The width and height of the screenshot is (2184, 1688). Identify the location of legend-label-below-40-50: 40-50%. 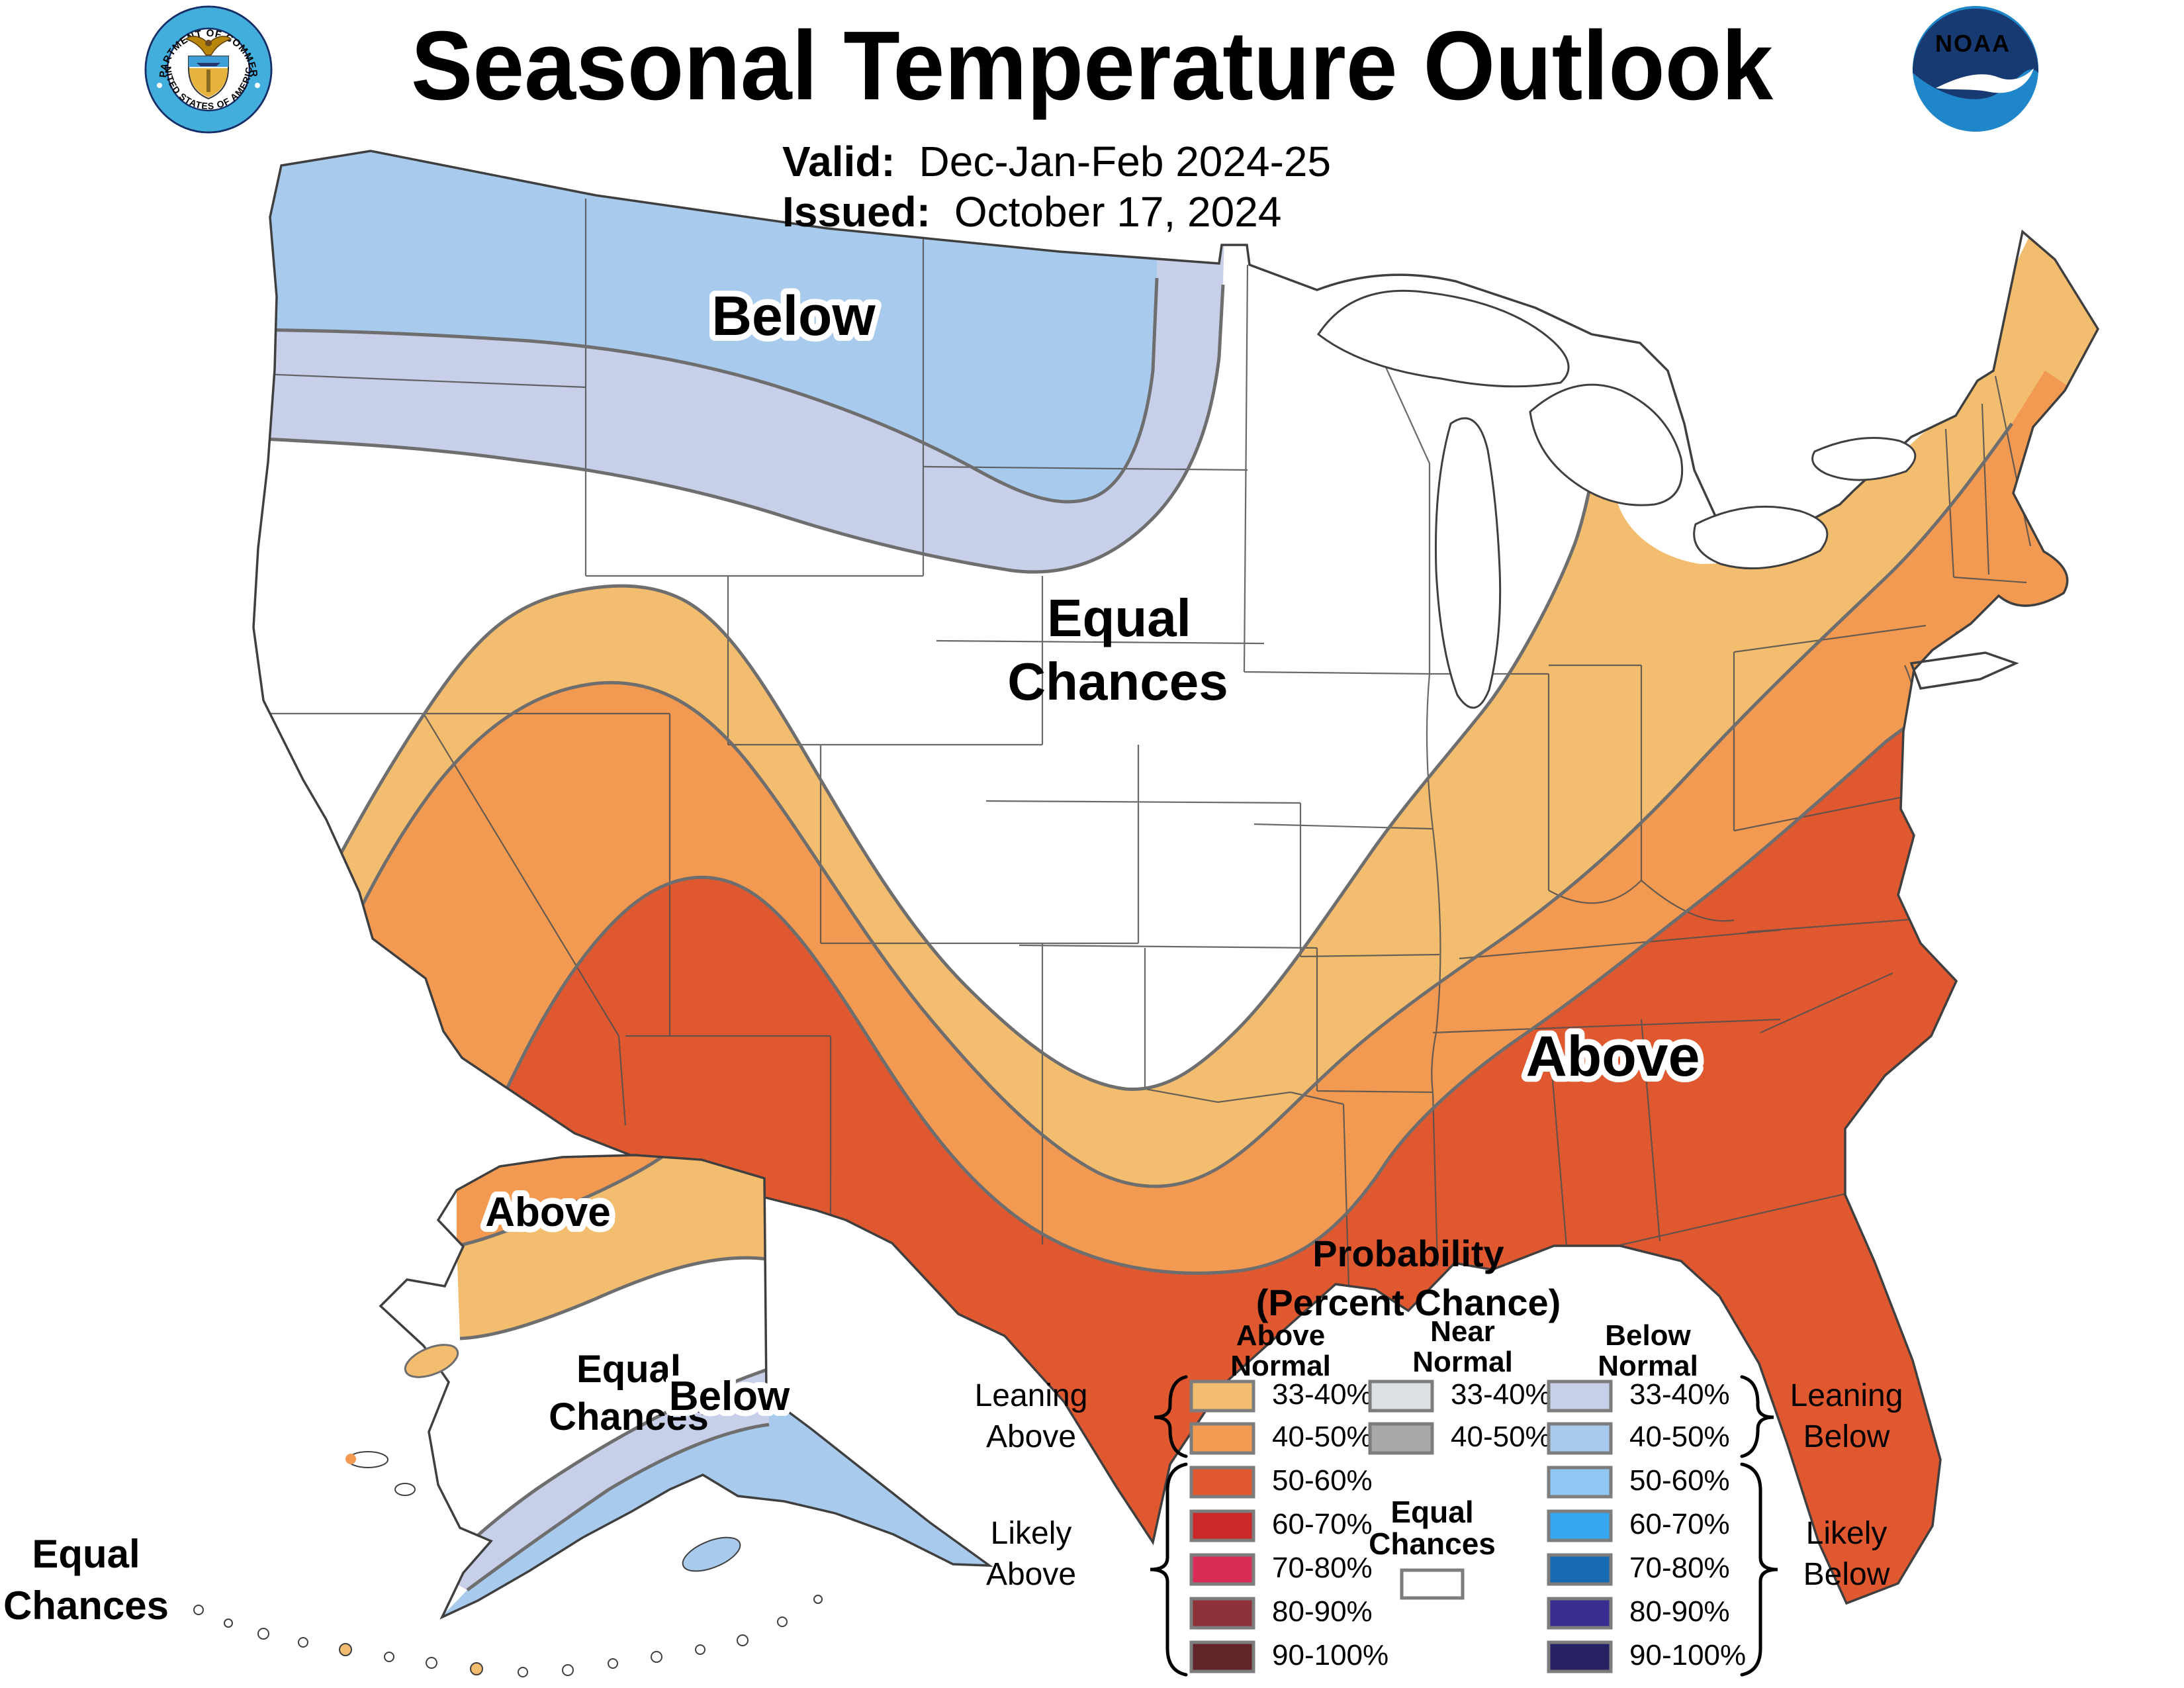
(1679, 1437).